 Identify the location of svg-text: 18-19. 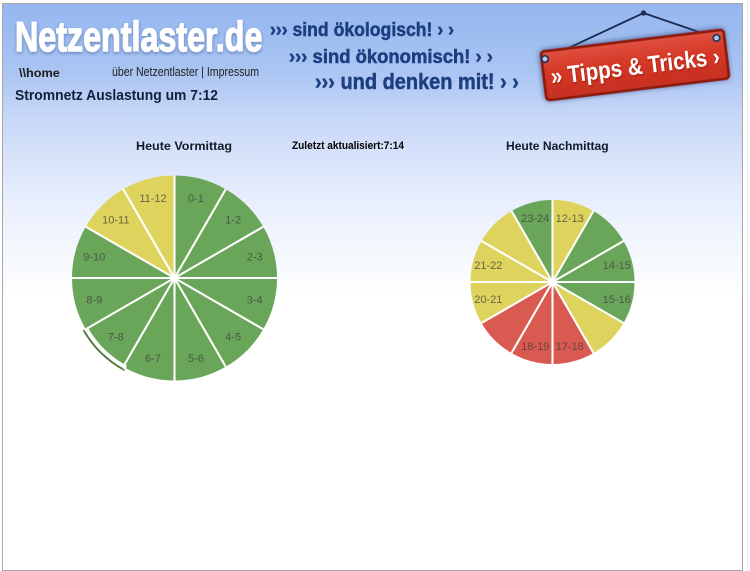
(535, 347).